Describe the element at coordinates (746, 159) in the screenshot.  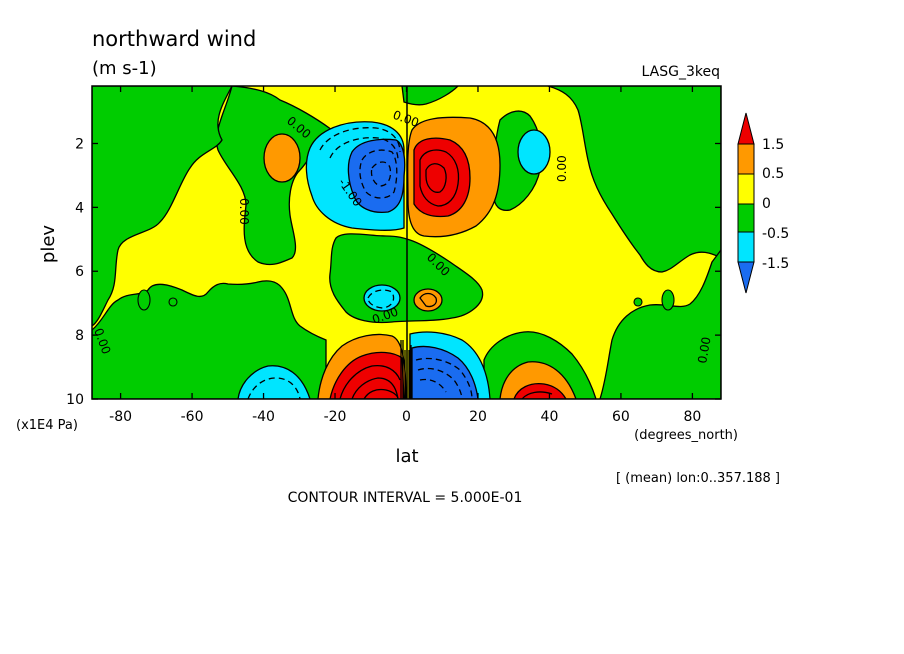
I see `colorbar-segment-orange` at that location.